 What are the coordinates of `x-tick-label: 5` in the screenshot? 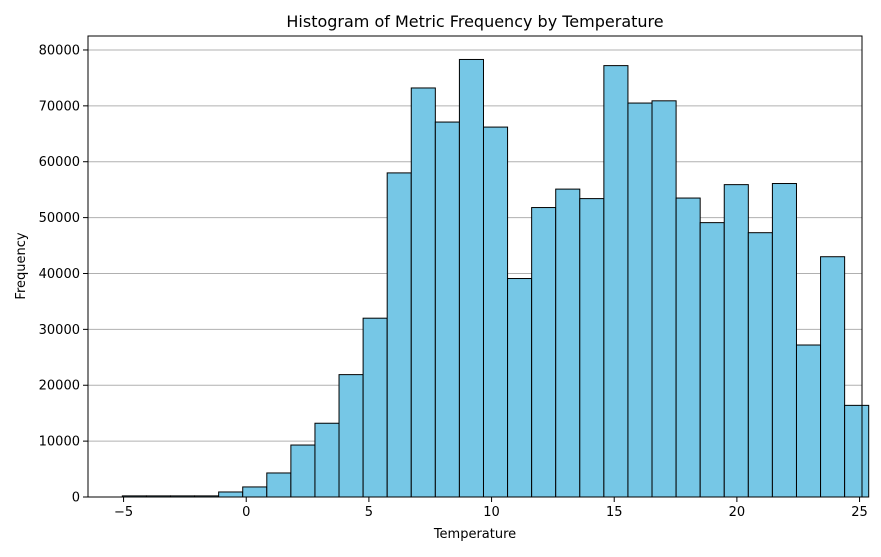 It's located at (369, 512).